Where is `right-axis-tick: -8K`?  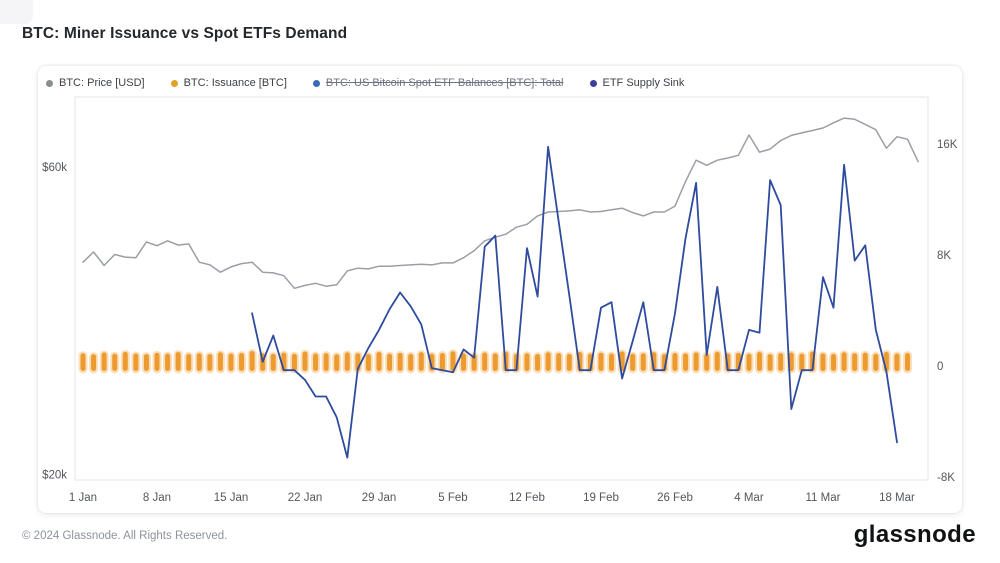 right-axis-tick: -8K is located at coordinates (946, 478).